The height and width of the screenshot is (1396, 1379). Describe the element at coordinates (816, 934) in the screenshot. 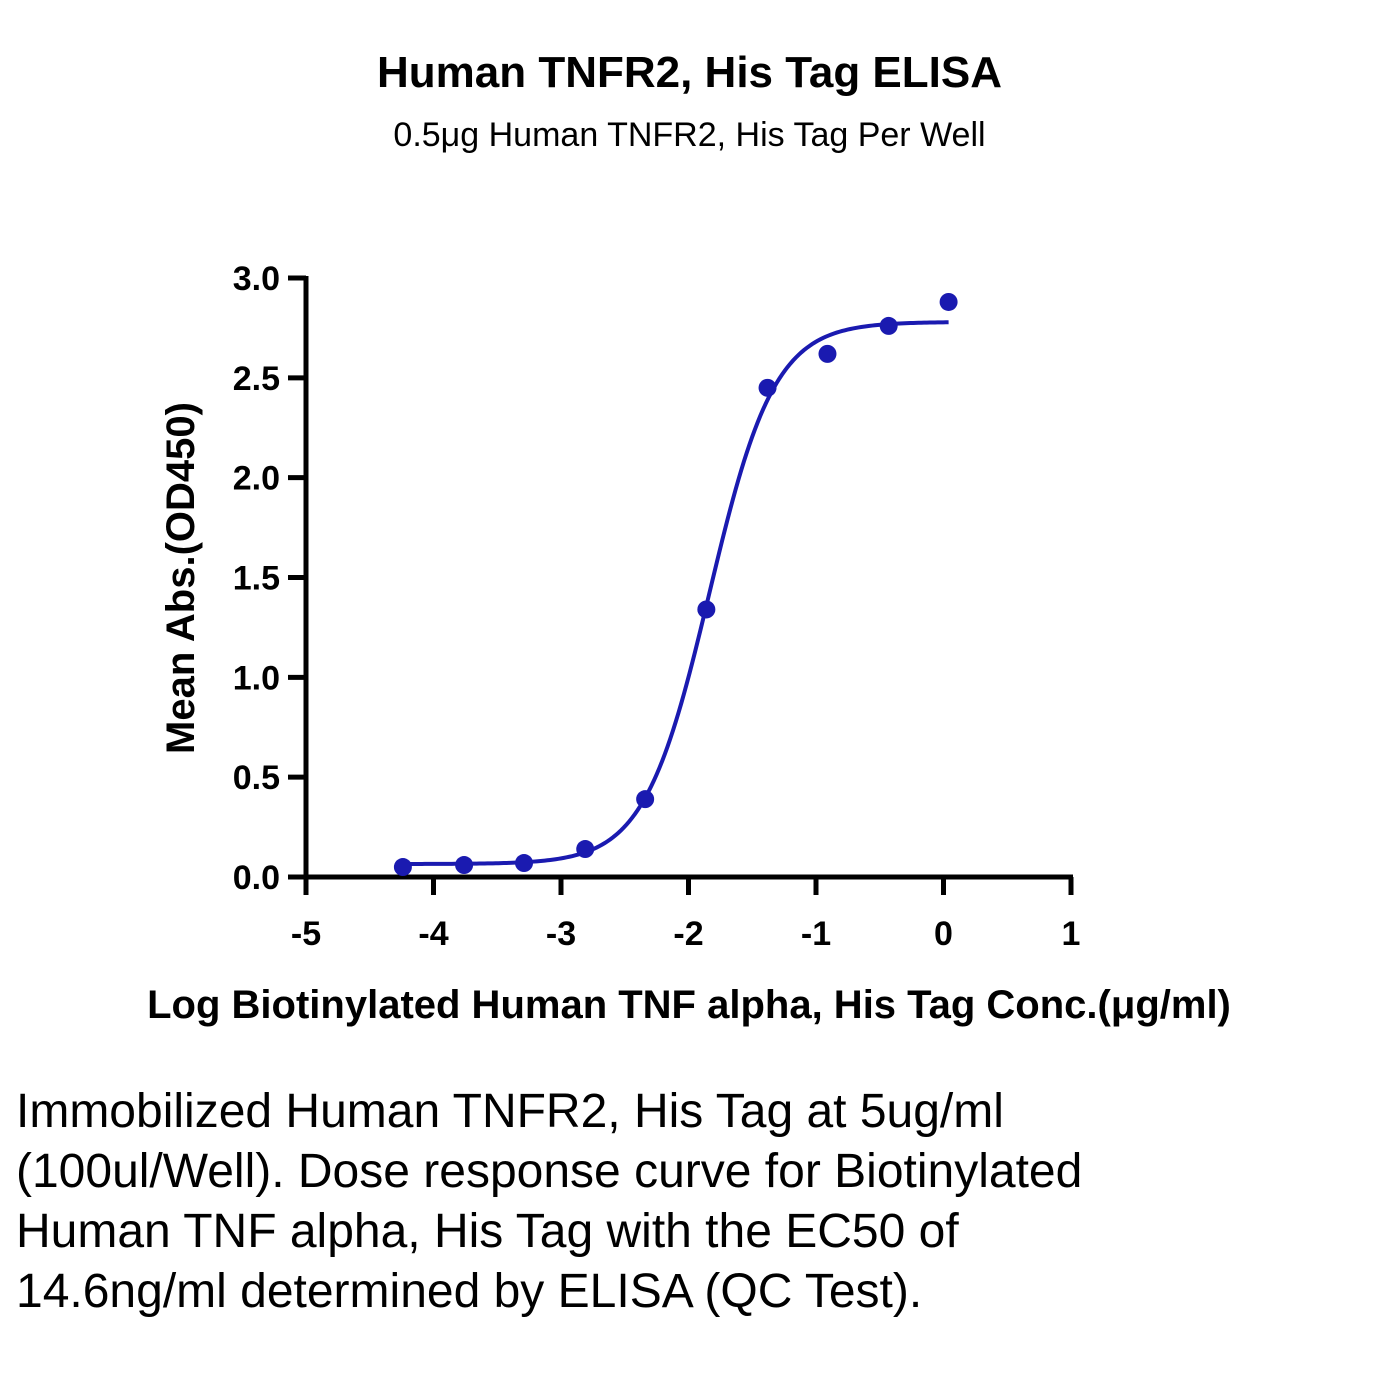

I see `x-tick-label: -1` at that location.